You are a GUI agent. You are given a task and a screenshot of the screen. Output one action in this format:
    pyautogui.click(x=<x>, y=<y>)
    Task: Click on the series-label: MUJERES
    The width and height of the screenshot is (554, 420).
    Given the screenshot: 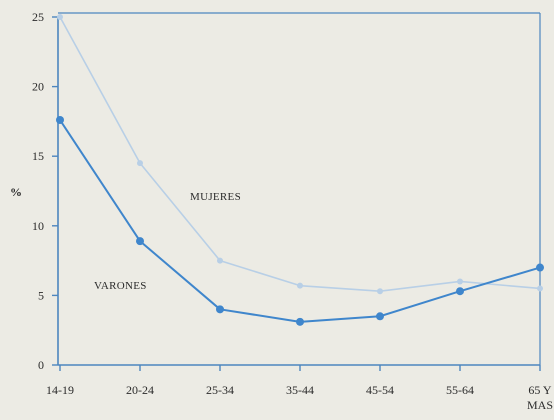 What is the action you would take?
    pyautogui.click(x=215, y=197)
    